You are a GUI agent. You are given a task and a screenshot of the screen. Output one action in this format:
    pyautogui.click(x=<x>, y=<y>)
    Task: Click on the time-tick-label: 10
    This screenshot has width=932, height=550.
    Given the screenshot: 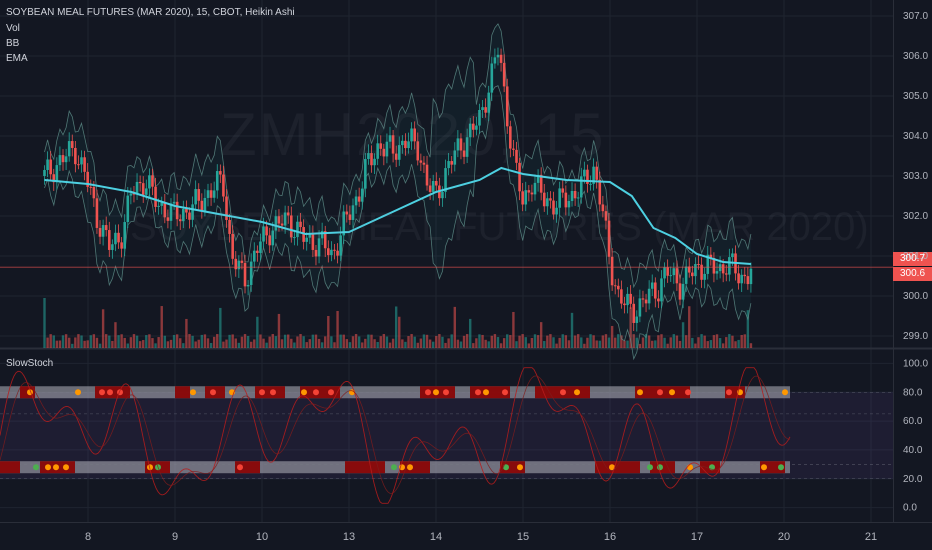 What is the action you would take?
    pyautogui.click(x=262, y=537)
    